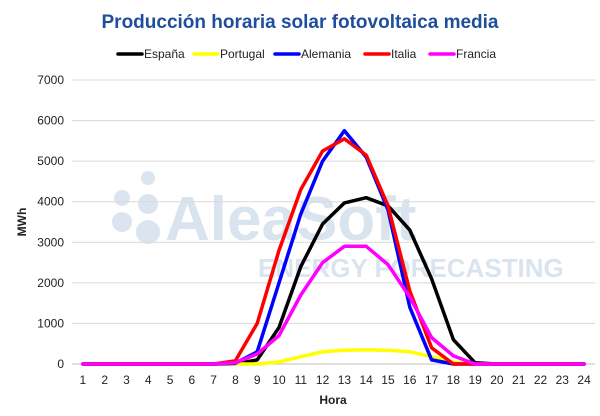 Image resolution: width=600 pixels, height=416 pixels. Describe the element at coordinates (148, 380) in the screenshot. I see `x-tick-label: 4` at that location.